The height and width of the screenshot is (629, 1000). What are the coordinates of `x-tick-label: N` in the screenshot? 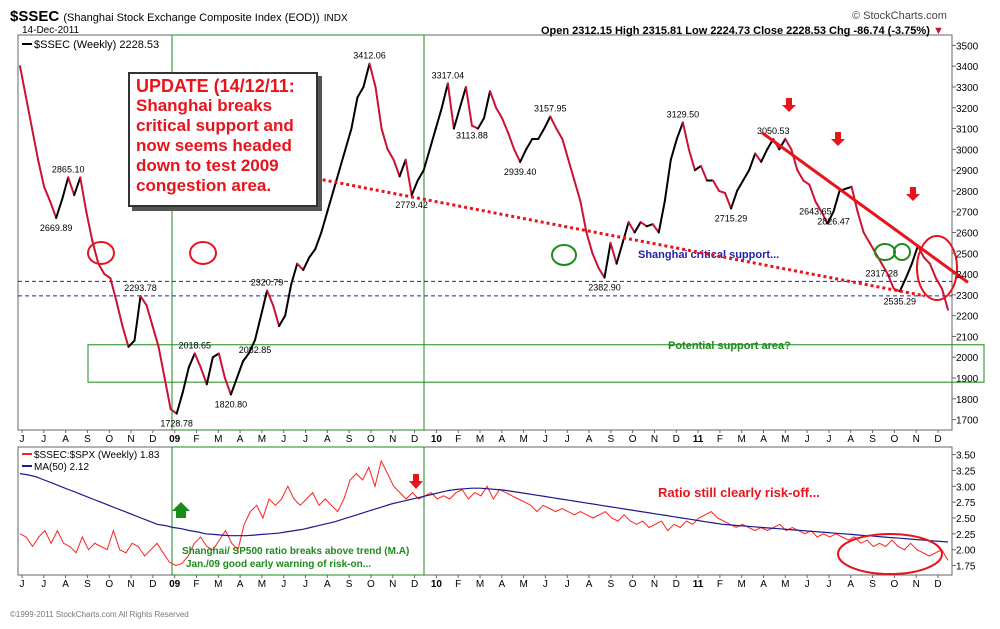 It's located at (654, 584).